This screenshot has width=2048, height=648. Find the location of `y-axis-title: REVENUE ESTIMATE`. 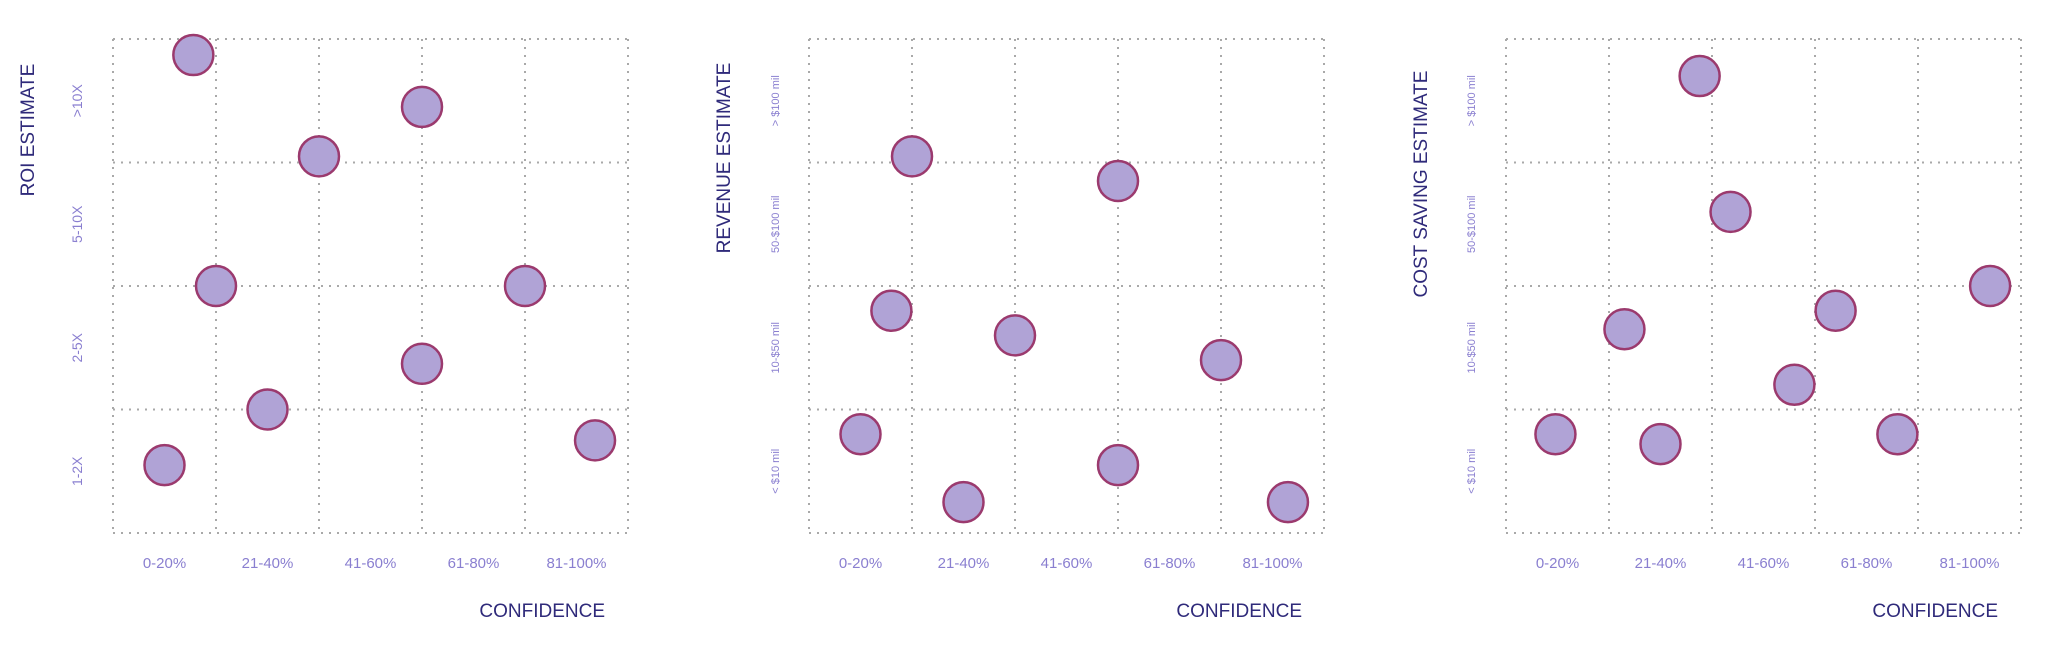

y-axis-title: REVENUE ESTIMATE is located at coordinates (724, 158).